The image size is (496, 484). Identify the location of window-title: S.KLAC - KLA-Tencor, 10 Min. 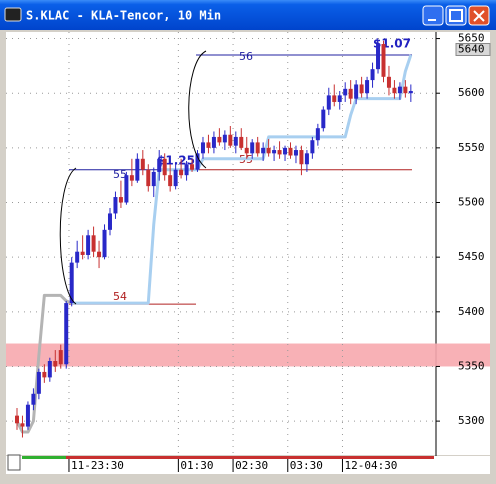
(123, 16).